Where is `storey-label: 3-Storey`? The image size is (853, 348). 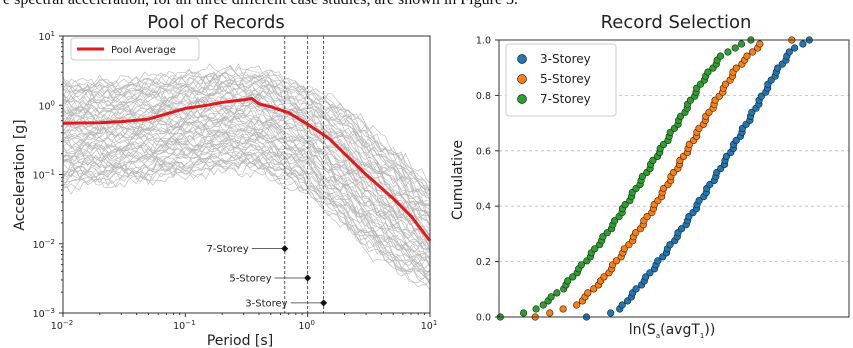 storey-label: 3-Storey is located at coordinates (266, 303).